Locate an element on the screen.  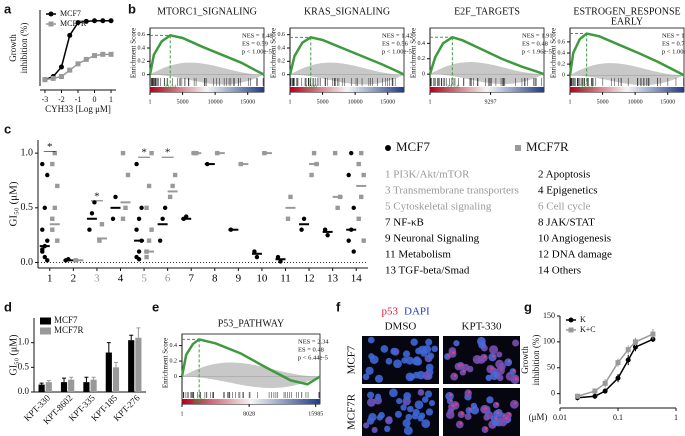
y-tick-label: 50 is located at coordinates (551, 367).